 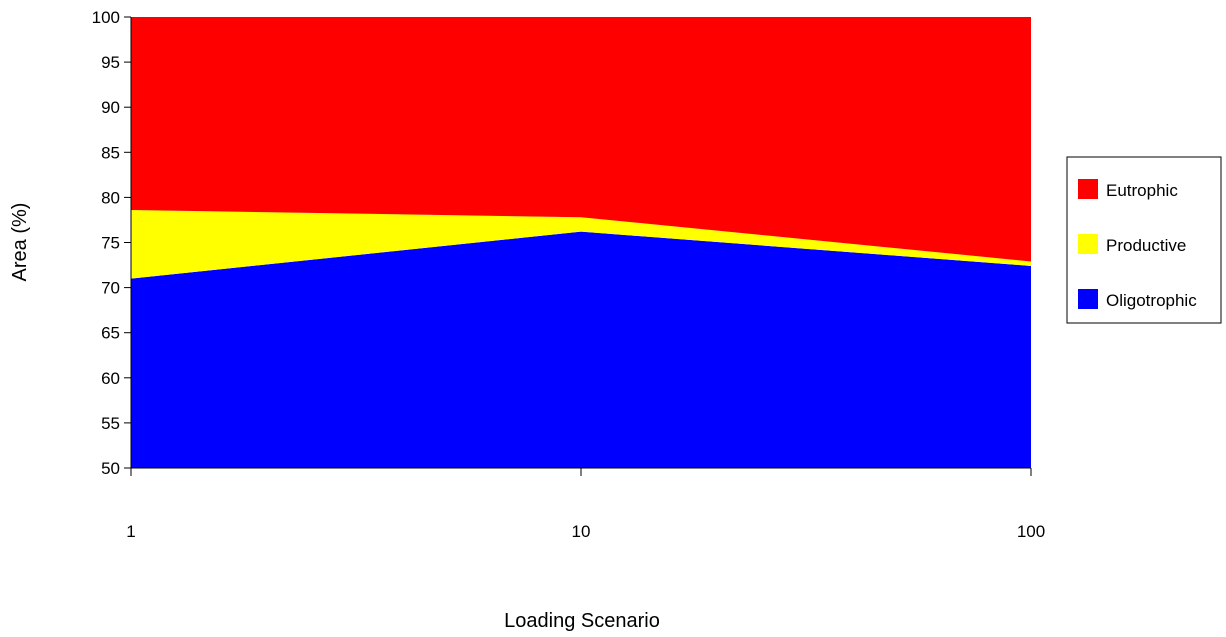 What do you see at coordinates (106, 17) in the screenshot?
I see `y-tick-label: 100` at bounding box center [106, 17].